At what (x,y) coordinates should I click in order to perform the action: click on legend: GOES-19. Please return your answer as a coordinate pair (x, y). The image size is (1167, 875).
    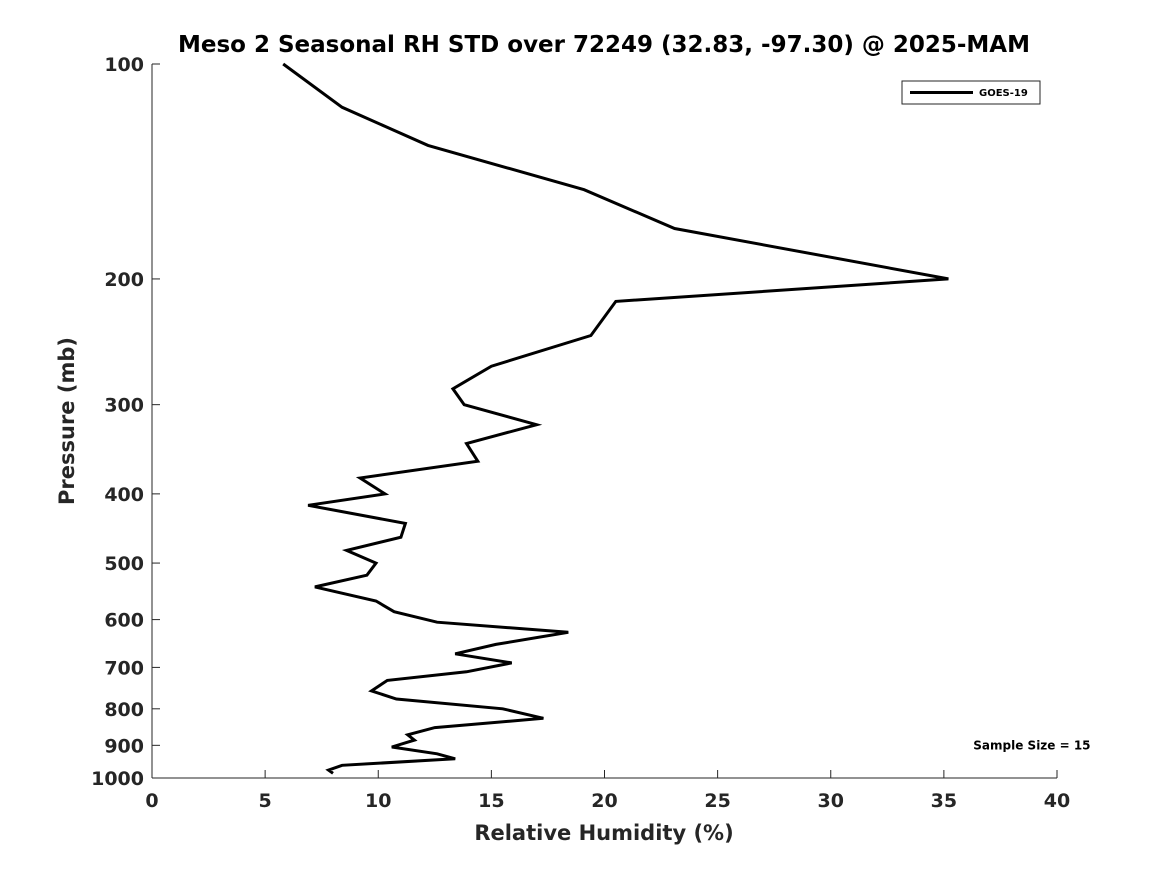
    Looking at the image, I should click on (971, 92).